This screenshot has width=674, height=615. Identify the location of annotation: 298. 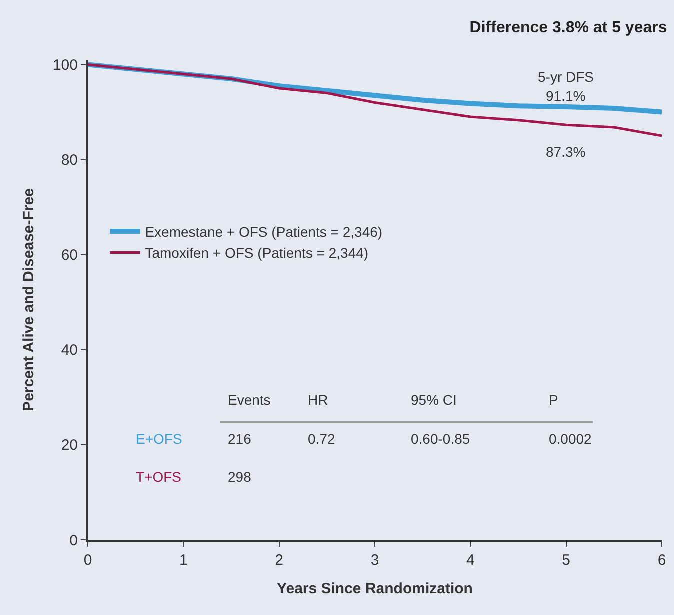
(240, 477).